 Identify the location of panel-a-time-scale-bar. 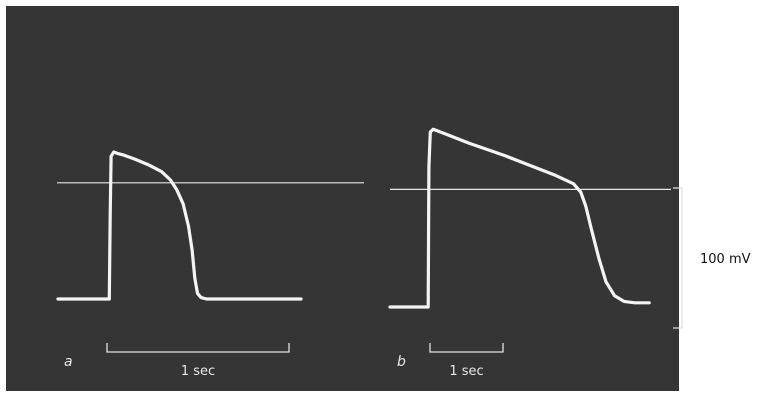
(198, 348).